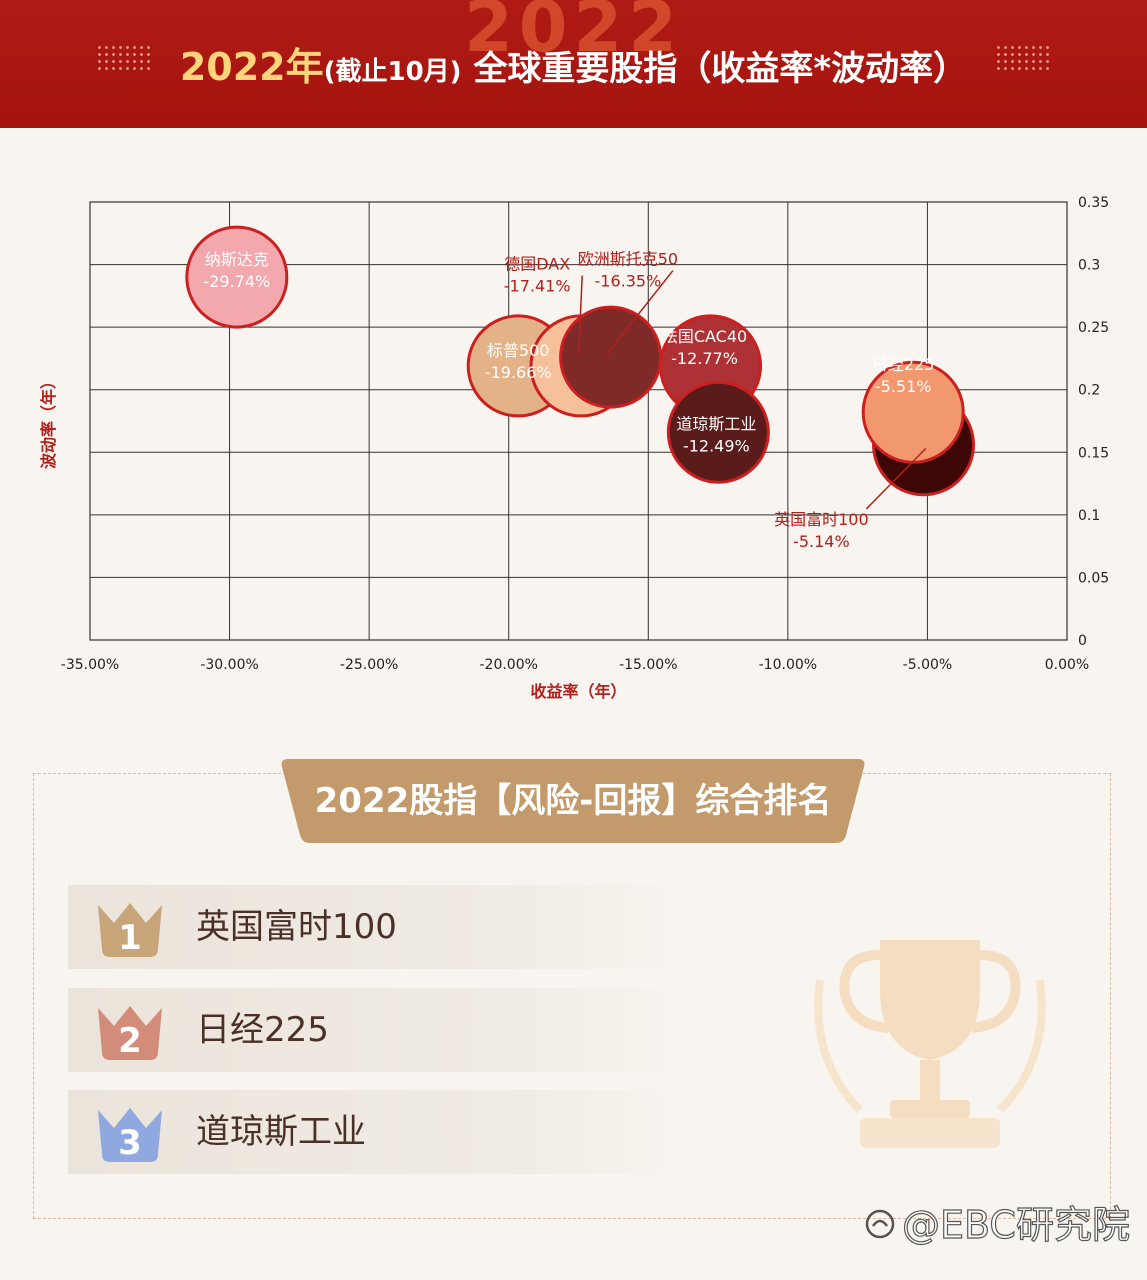 Image resolution: width=1147 pixels, height=1280 pixels. I want to click on bubble-label-name: 日经225, so click(903, 364).